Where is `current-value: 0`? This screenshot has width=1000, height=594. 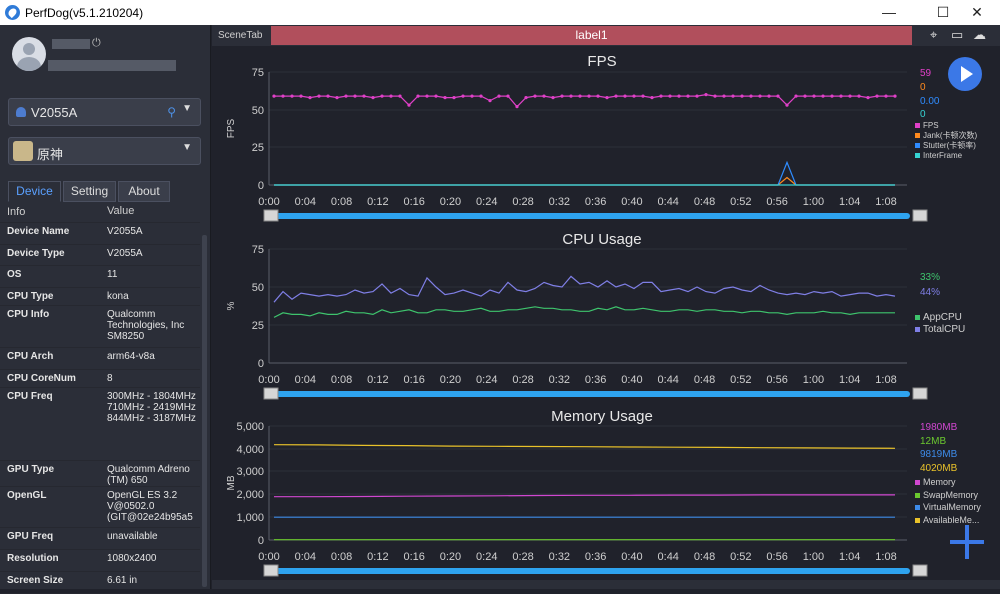
current-value: 0 is located at coordinates (923, 114).